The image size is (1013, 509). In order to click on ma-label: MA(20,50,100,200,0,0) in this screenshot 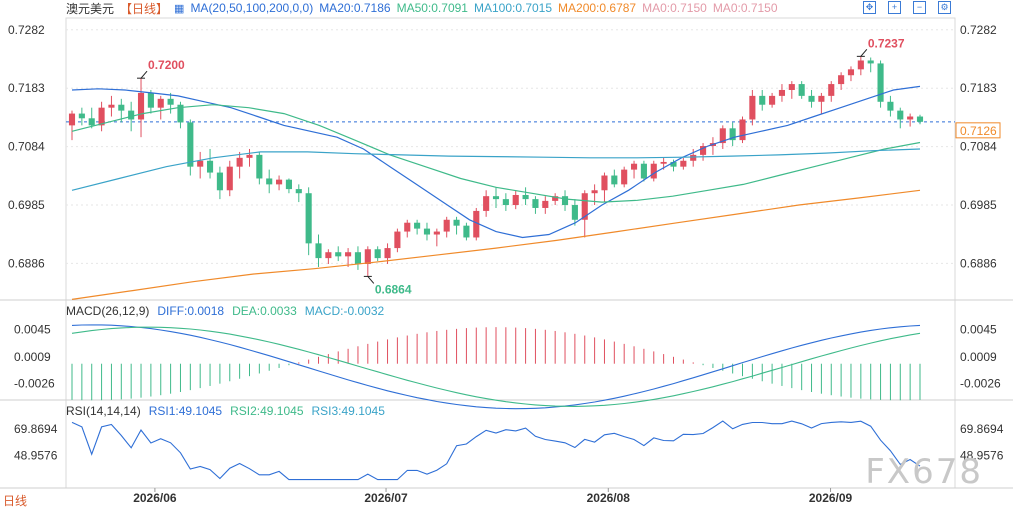, I will do `click(252, 8)`.